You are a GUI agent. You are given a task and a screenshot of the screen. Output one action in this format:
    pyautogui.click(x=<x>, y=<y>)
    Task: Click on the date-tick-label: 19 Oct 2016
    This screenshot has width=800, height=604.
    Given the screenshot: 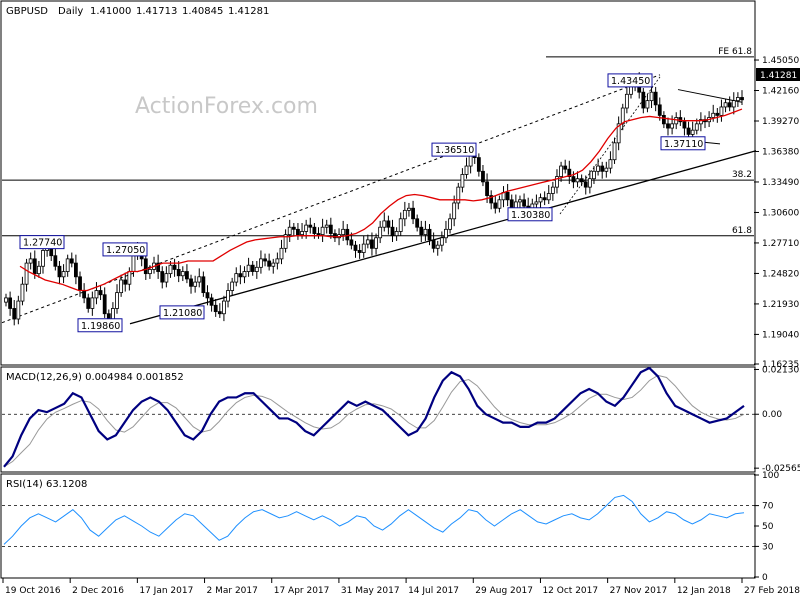 What is the action you would take?
    pyautogui.click(x=33, y=591)
    